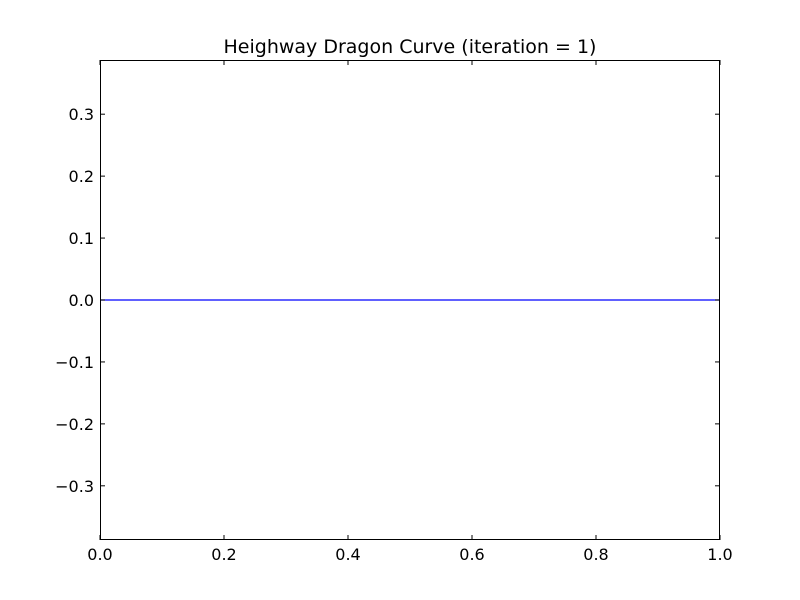 The image size is (800, 600). What do you see at coordinates (81, 176) in the screenshot?
I see `y-tick-label: 0.2` at bounding box center [81, 176].